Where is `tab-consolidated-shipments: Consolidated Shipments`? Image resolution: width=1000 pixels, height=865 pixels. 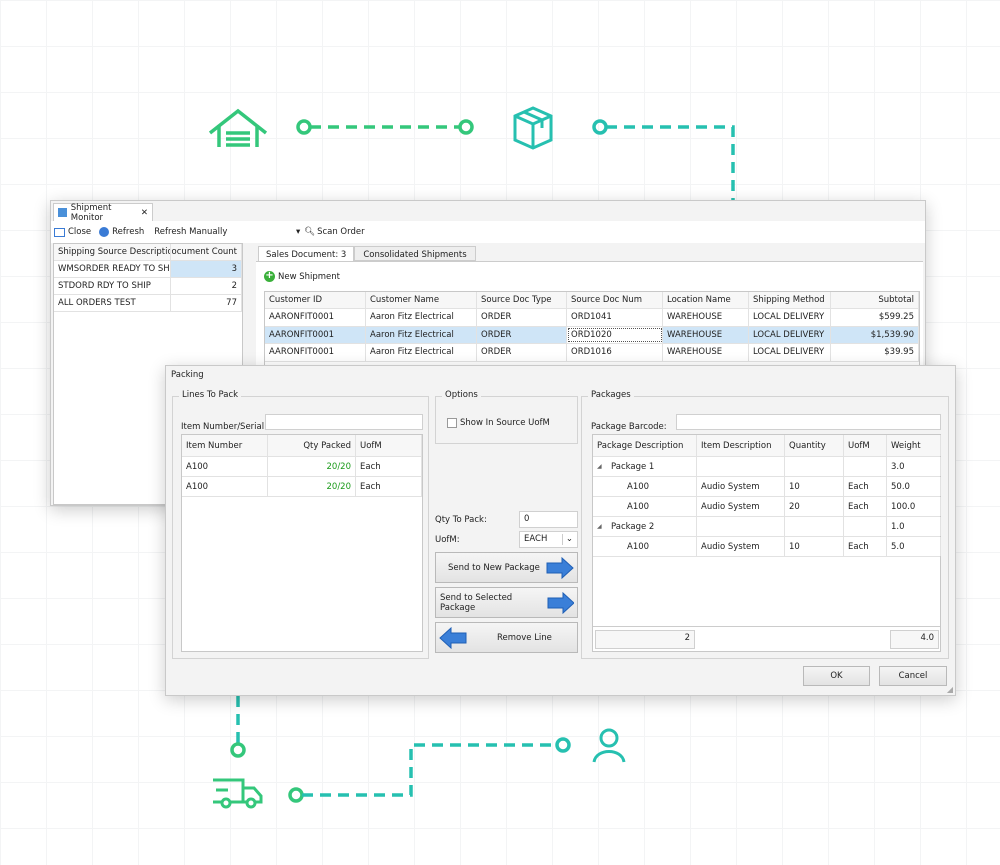 tab-consolidated-shipments: Consolidated Shipments is located at coordinates (415, 253).